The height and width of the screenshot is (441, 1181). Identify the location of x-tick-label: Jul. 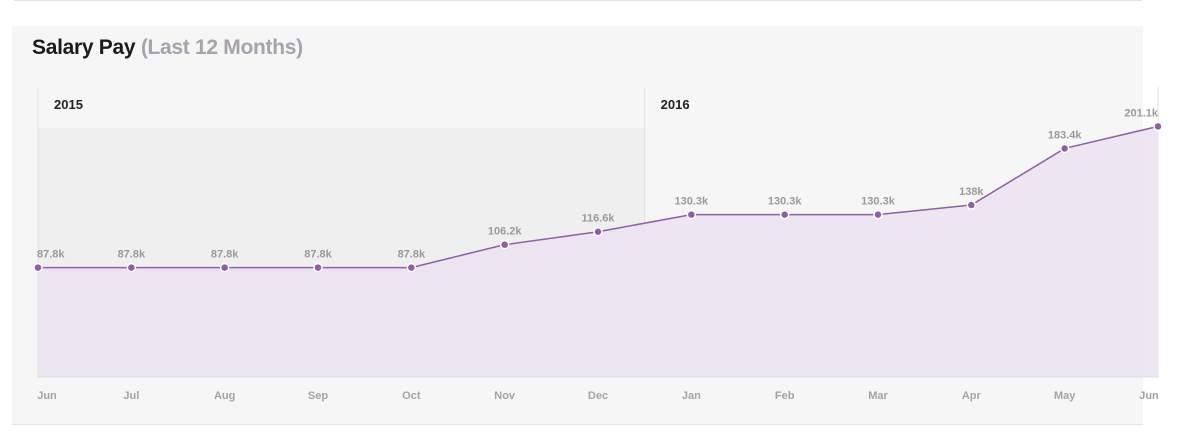
(131, 396).